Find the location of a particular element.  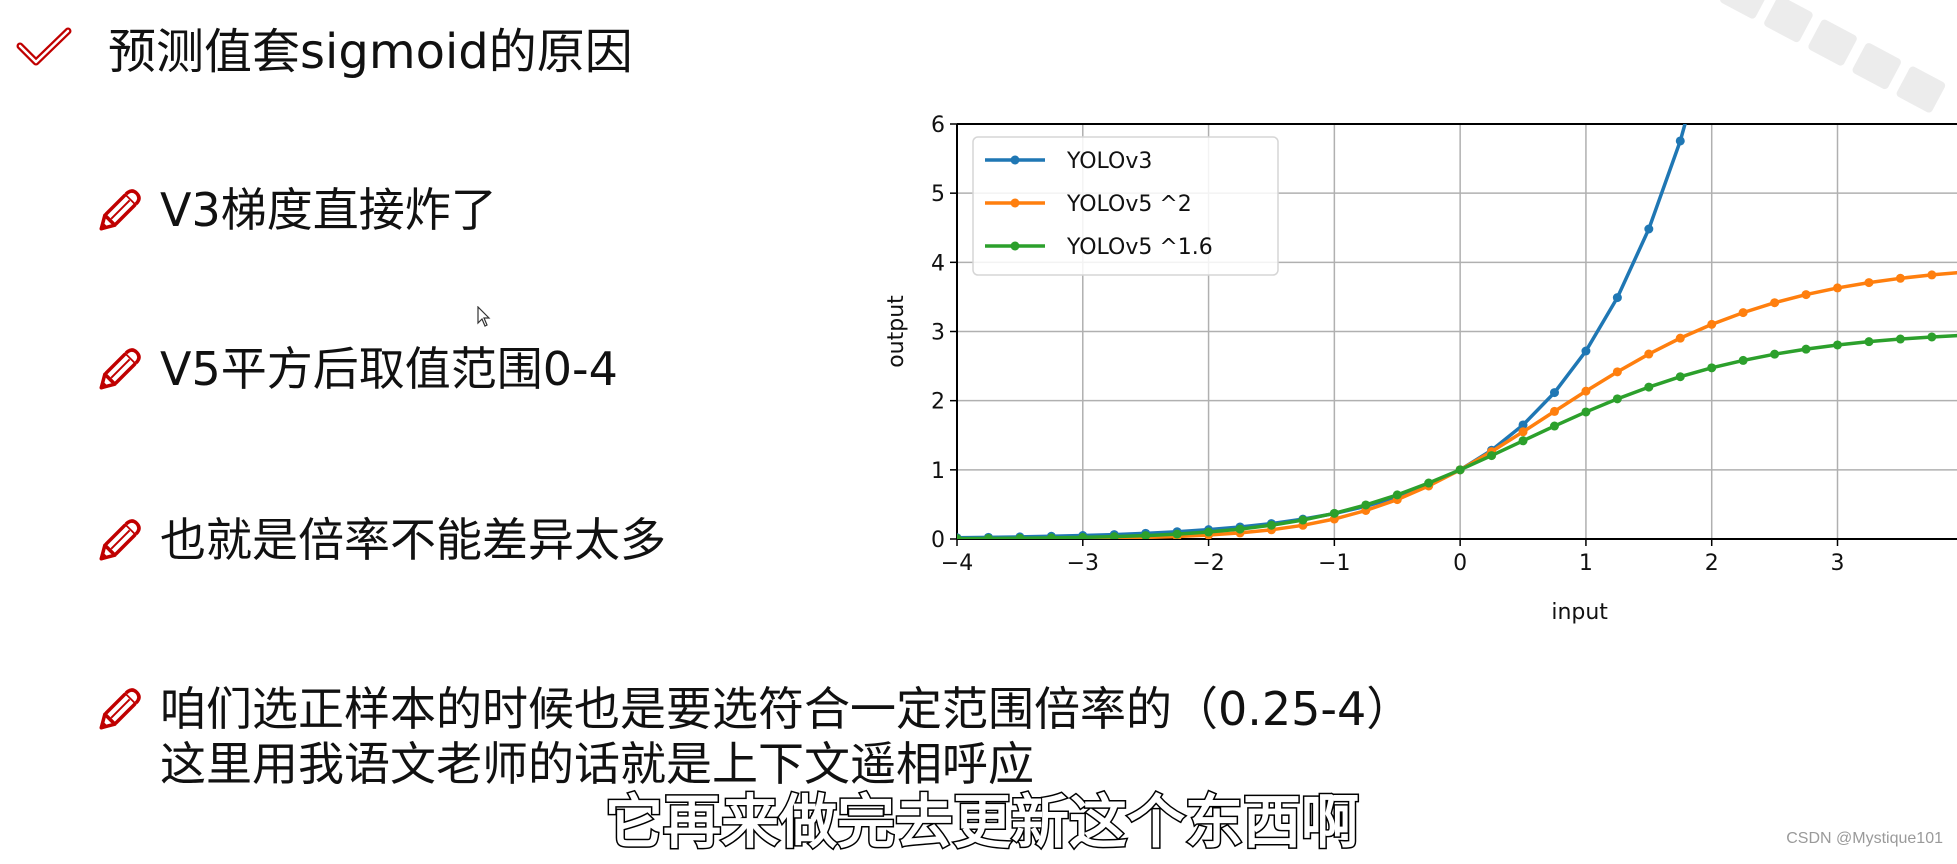

y-tick-label: 3 is located at coordinates (938, 333).